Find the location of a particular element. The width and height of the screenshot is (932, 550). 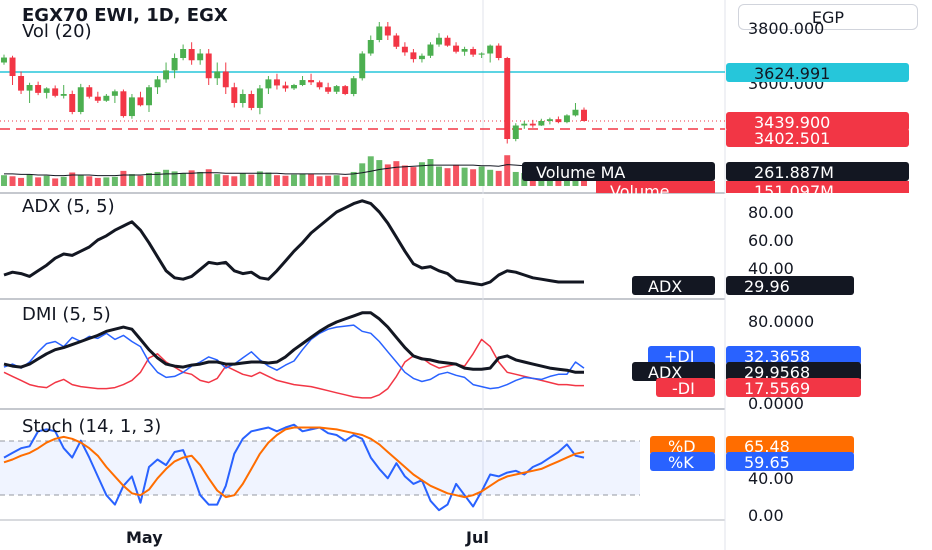

adx-tick-40: 40.00 is located at coordinates (771, 268).